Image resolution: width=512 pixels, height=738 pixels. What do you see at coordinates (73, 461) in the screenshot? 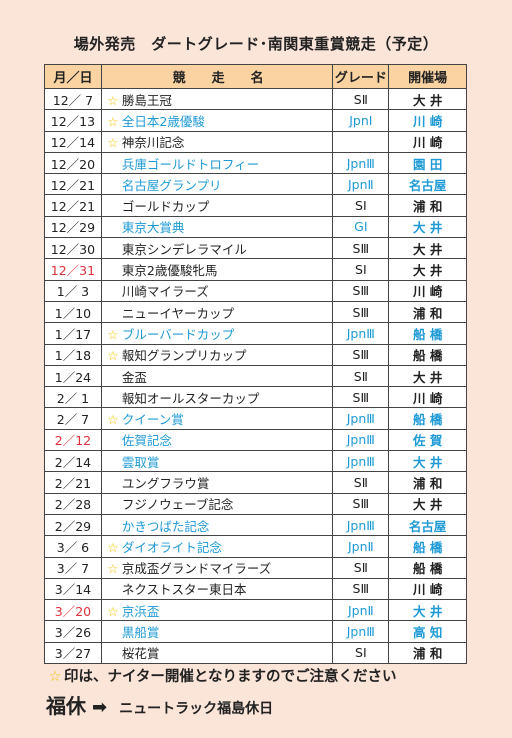
I see `date-cell: 2／14` at bounding box center [73, 461].